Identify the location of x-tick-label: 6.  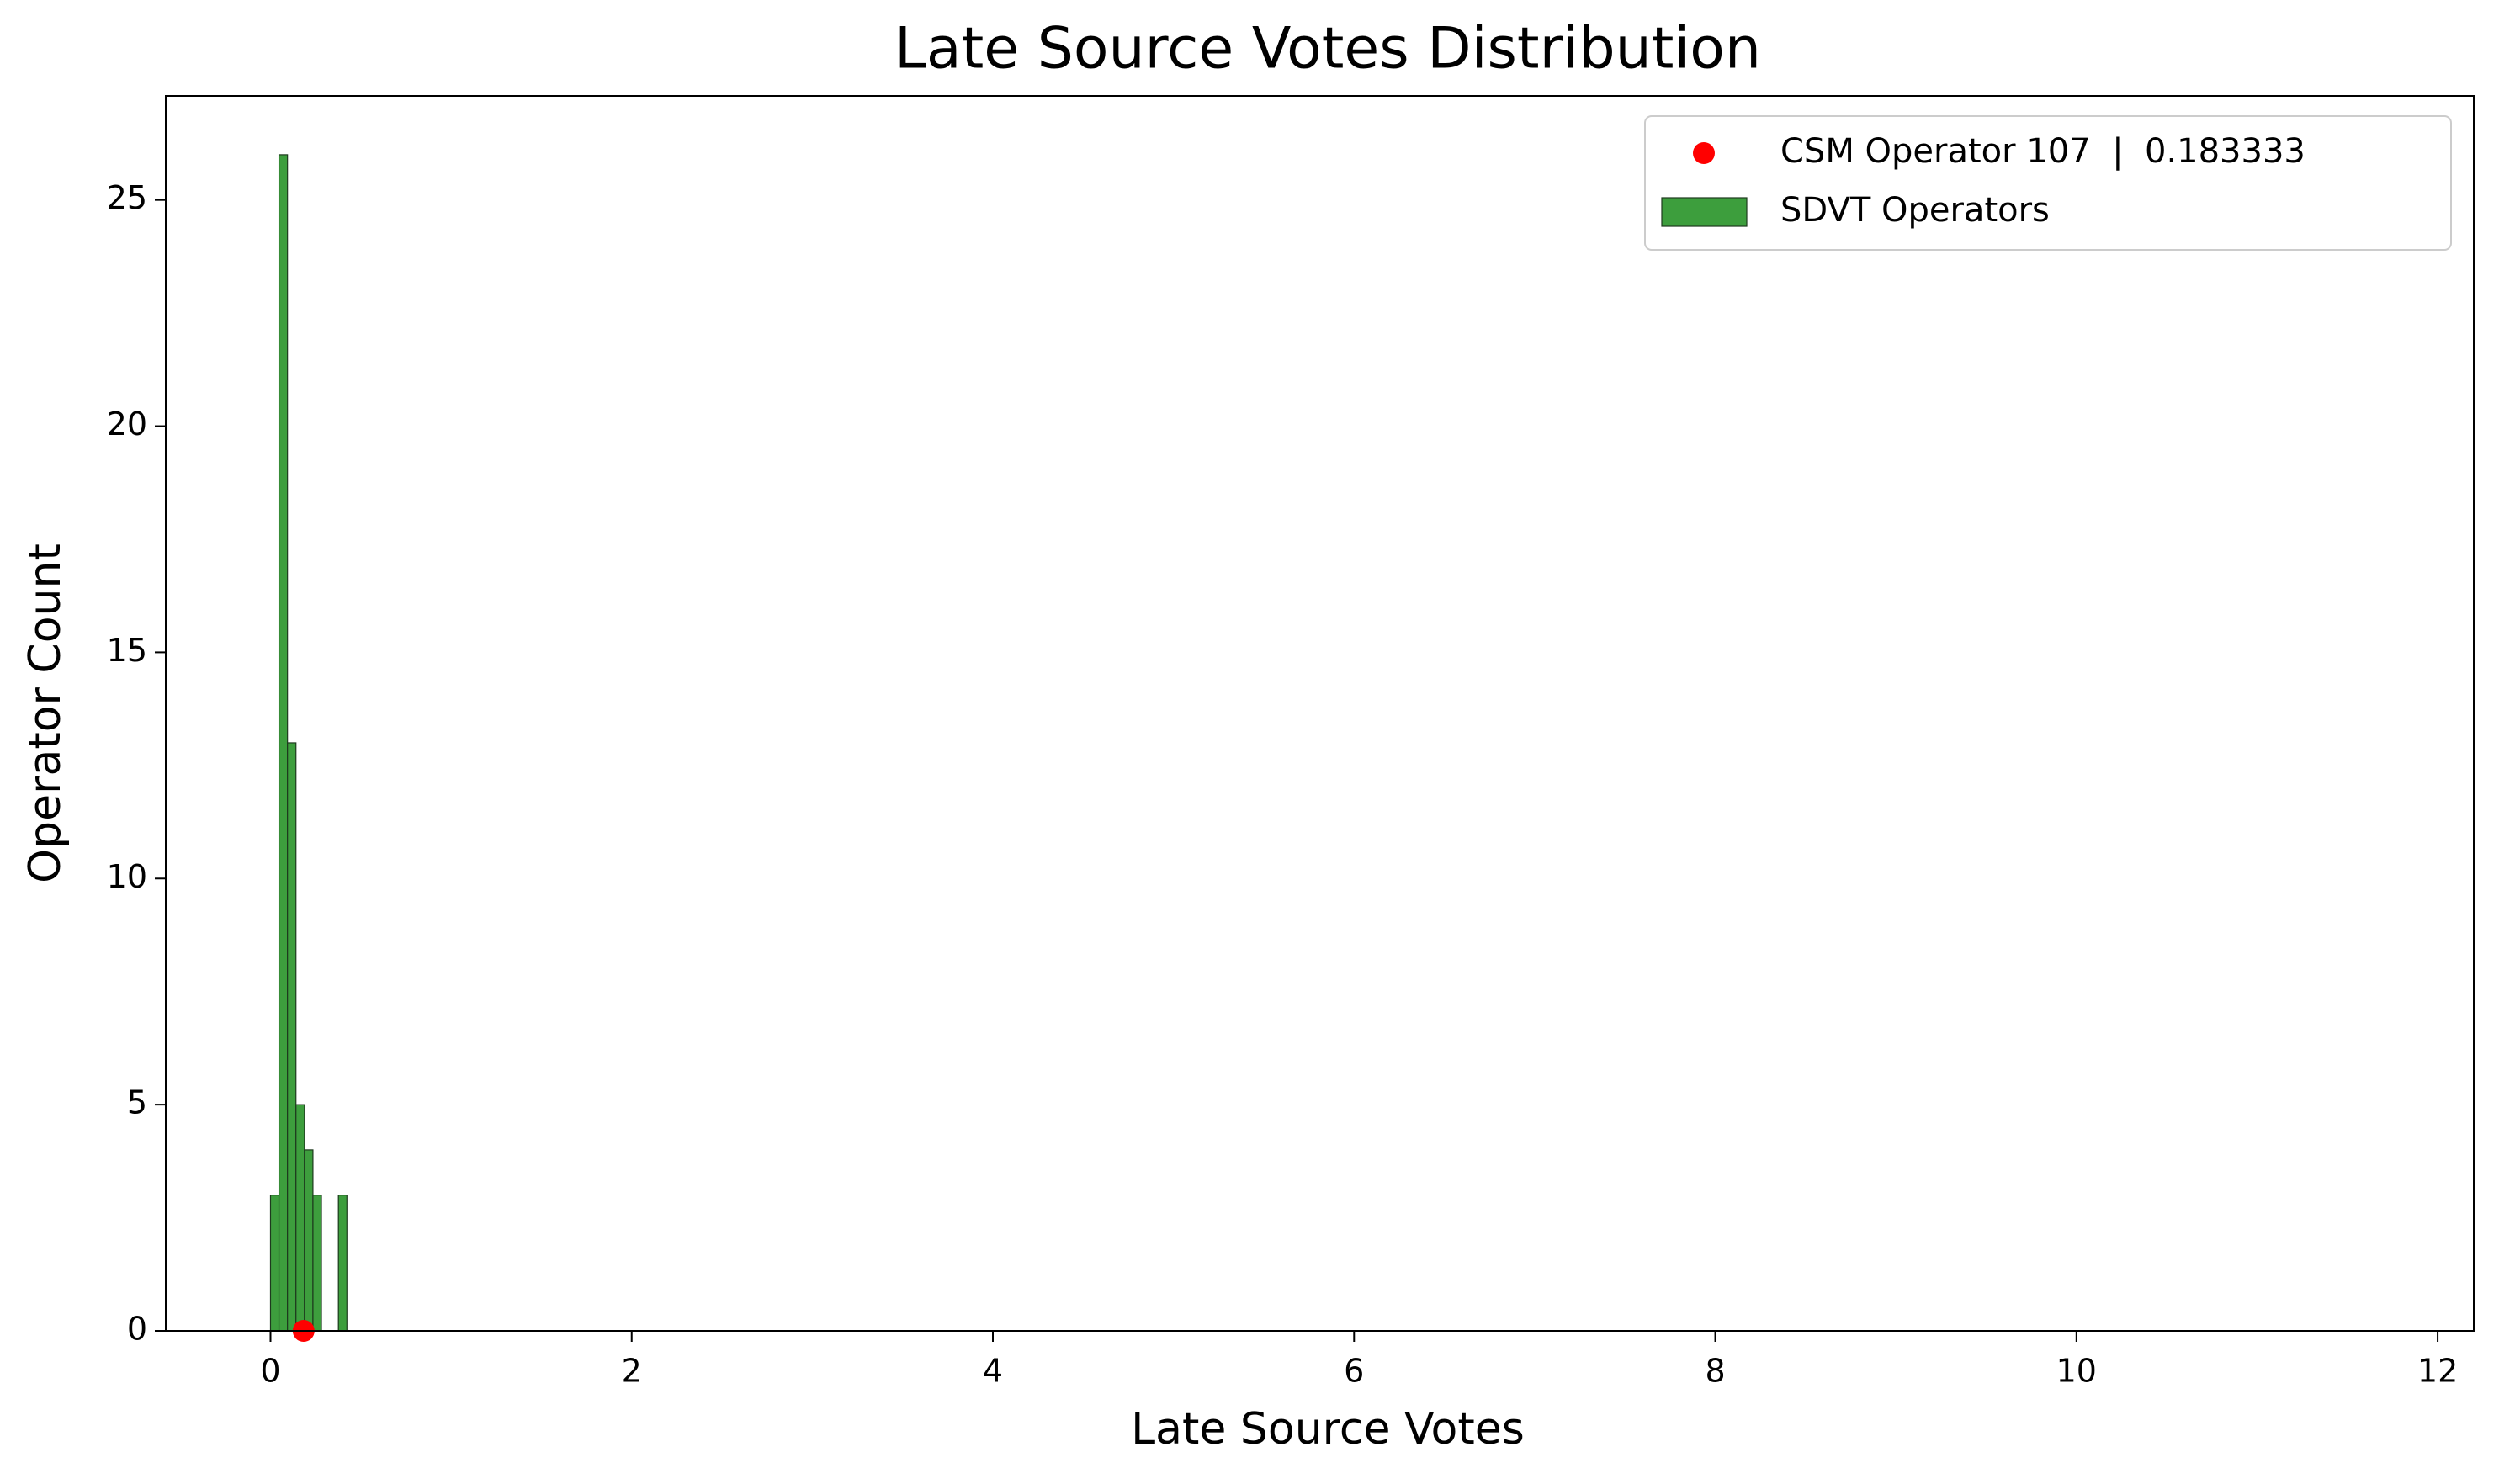
(1354, 1371).